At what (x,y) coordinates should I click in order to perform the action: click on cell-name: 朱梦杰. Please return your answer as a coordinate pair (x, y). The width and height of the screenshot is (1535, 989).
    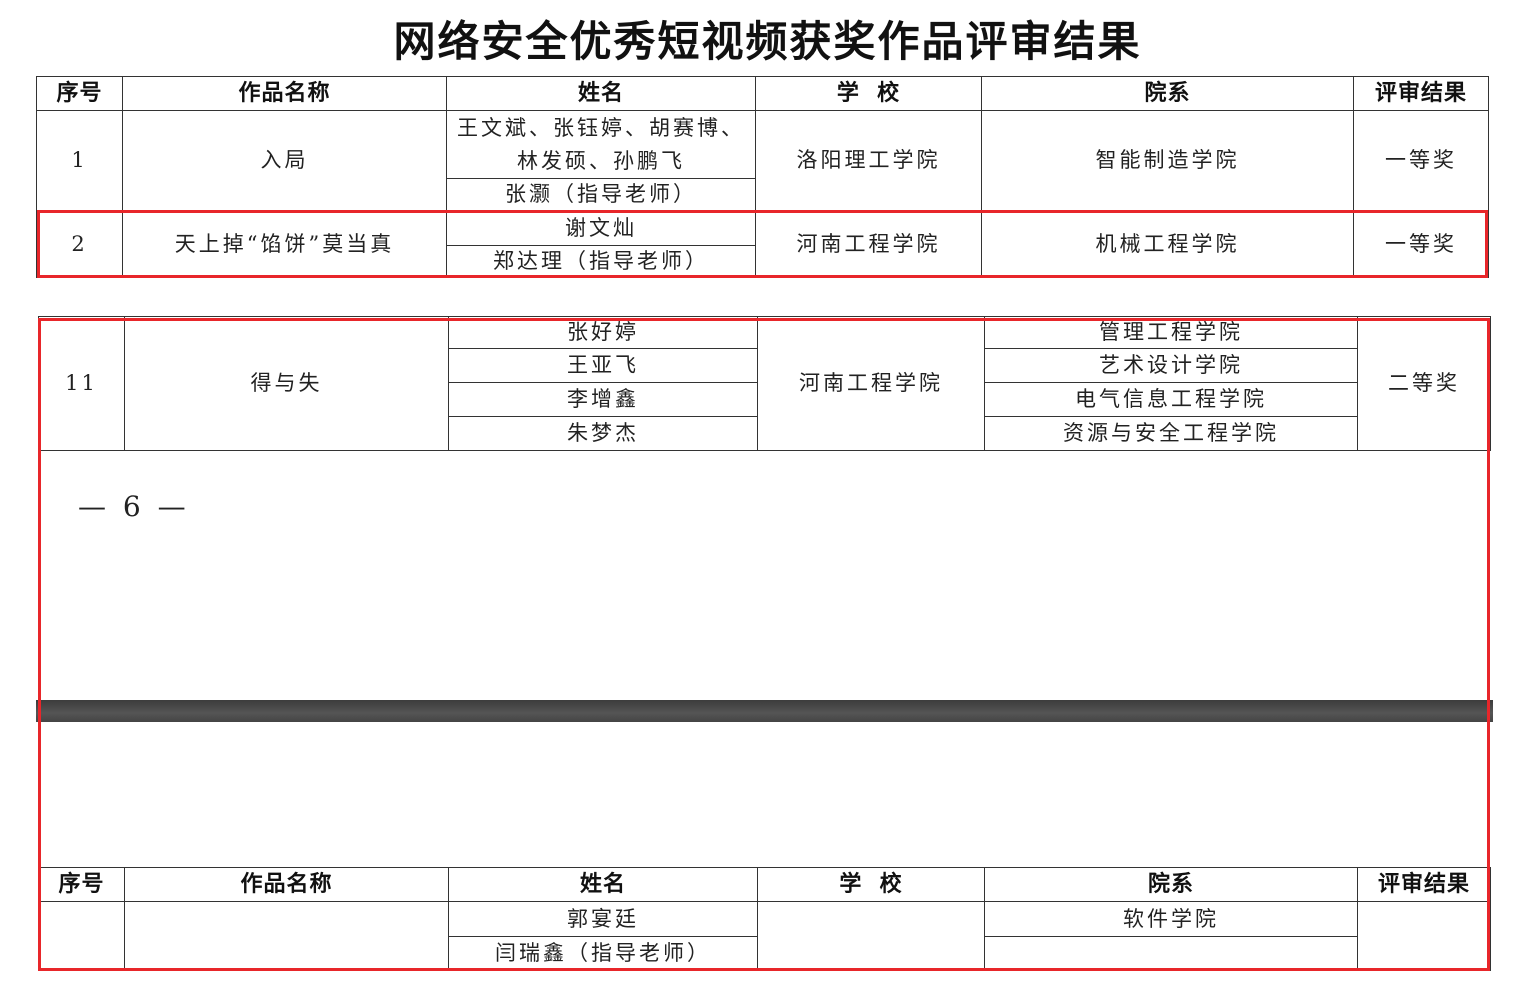
    Looking at the image, I should click on (603, 433).